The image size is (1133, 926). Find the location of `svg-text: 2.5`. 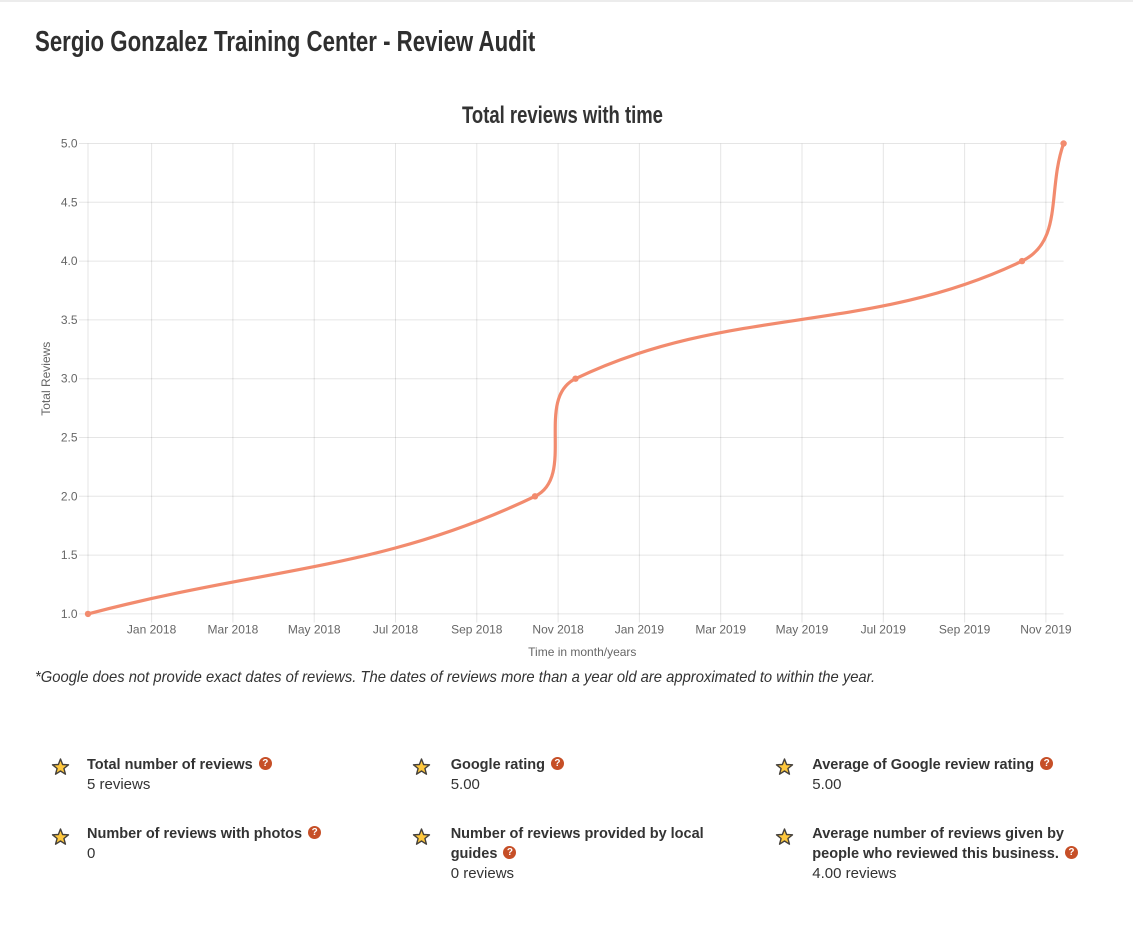

svg-text: 2.5 is located at coordinates (69, 438).